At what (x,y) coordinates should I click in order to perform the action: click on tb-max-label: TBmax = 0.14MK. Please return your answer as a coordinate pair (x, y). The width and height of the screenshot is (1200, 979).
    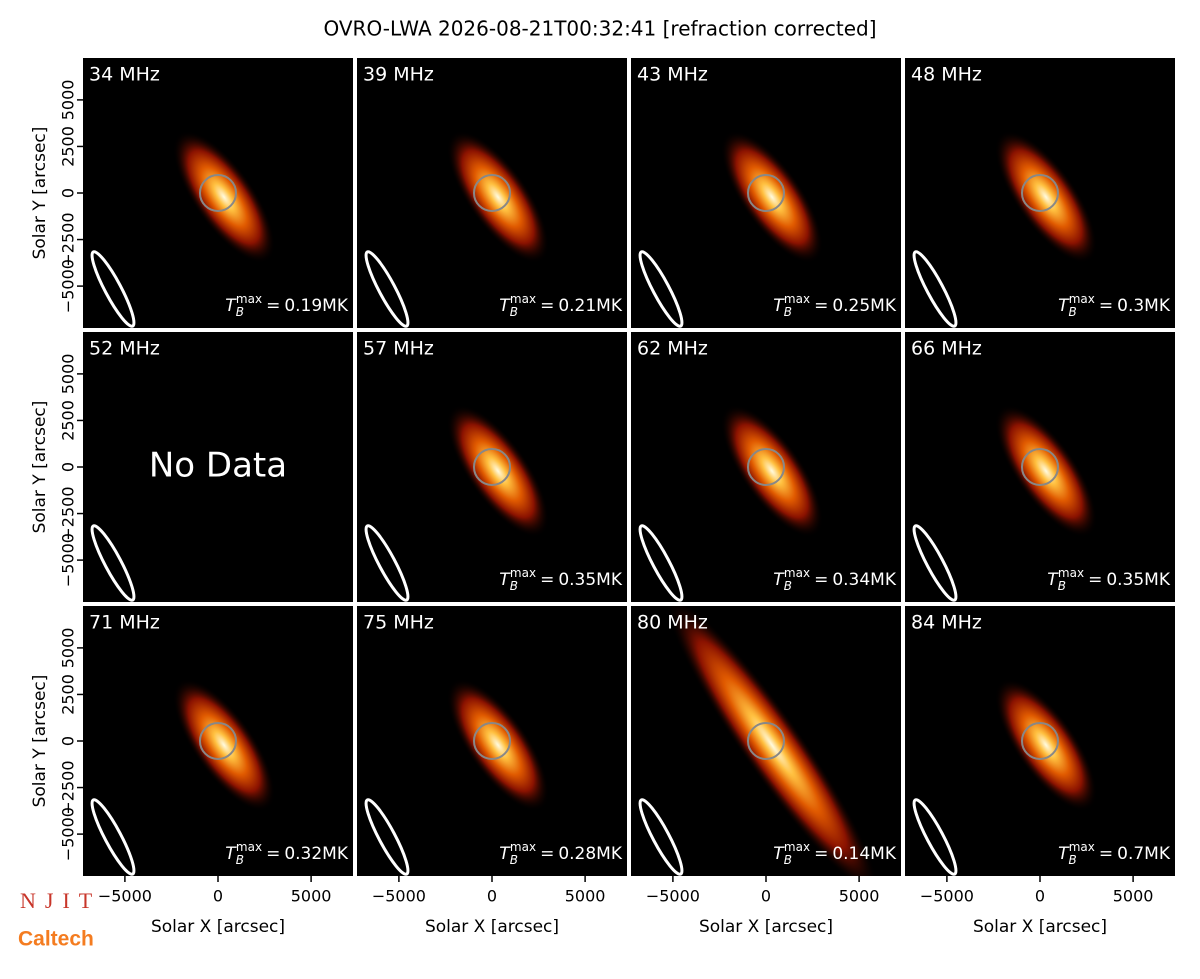
    Looking at the image, I should click on (835, 853).